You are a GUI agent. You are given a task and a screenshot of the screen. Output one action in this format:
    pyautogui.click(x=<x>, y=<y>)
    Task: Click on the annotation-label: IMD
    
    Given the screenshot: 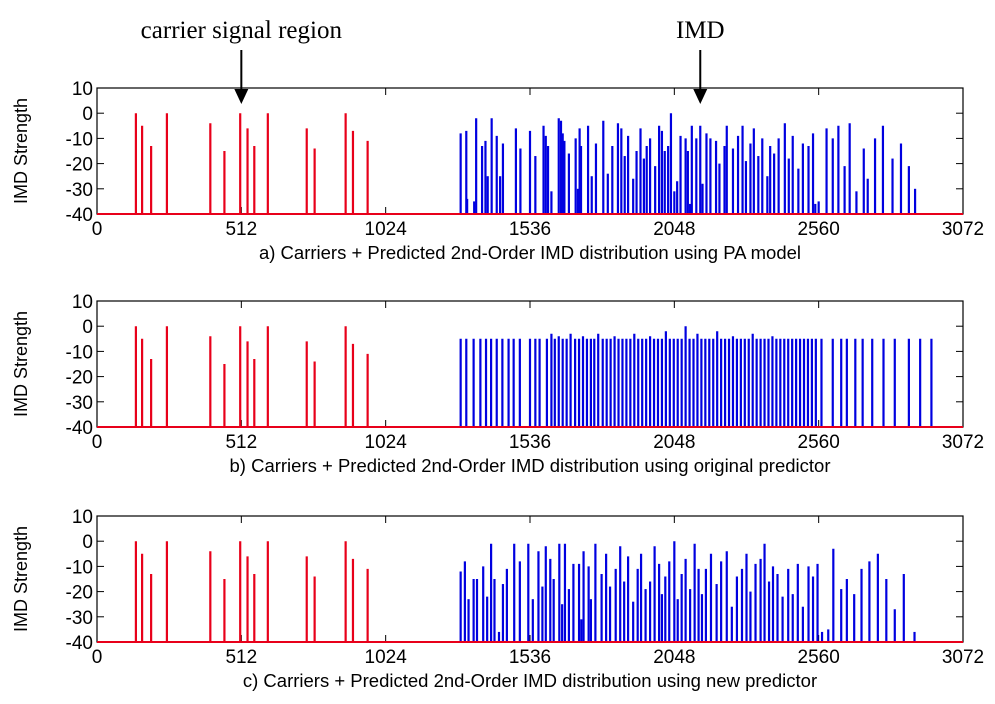 What is the action you would take?
    pyautogui.click(x=700, y=30)
    